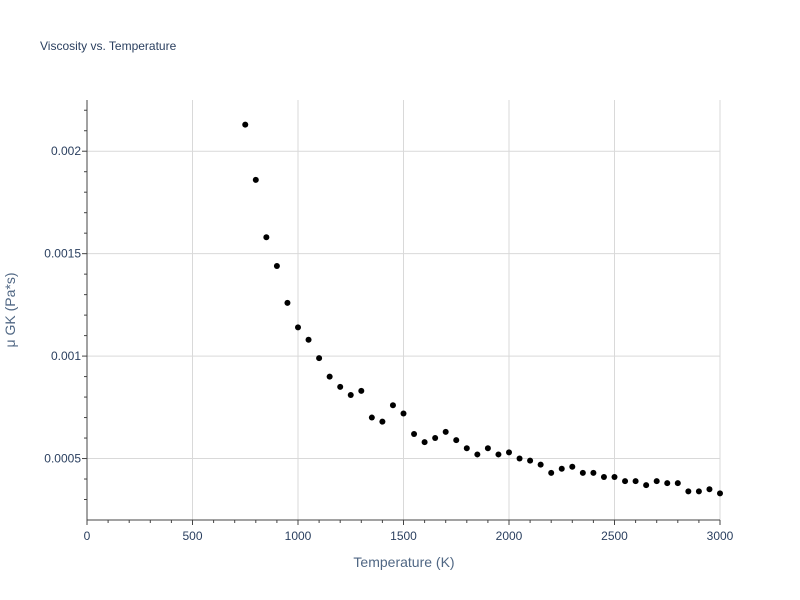 This screenshot has width=800, height=600. I want to click on y-tick-label: 0.0005, so click(62, 459).